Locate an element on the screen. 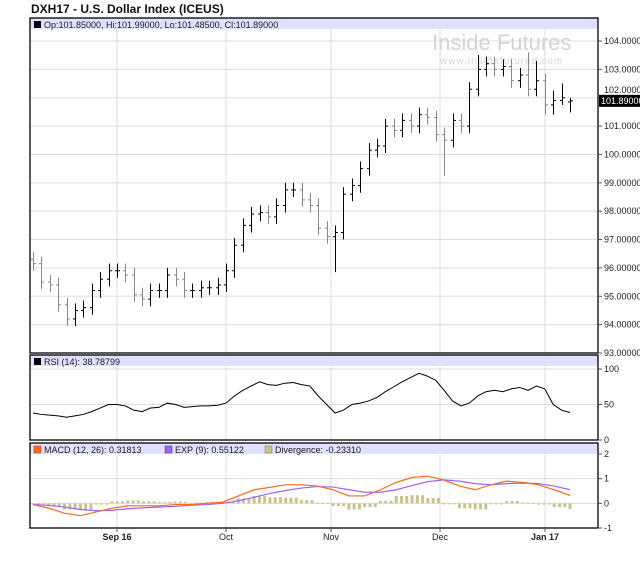 The image size is (640, 562). exp-line is located at coordinates (301, 495).